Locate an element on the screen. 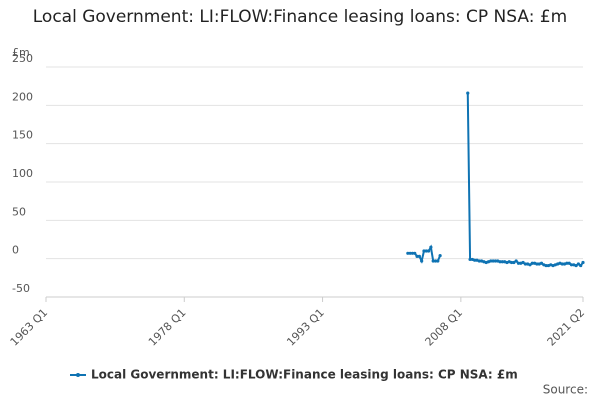 The image size is (600, 400). y-tick-label: 250 is located at coordinates (22, 58).